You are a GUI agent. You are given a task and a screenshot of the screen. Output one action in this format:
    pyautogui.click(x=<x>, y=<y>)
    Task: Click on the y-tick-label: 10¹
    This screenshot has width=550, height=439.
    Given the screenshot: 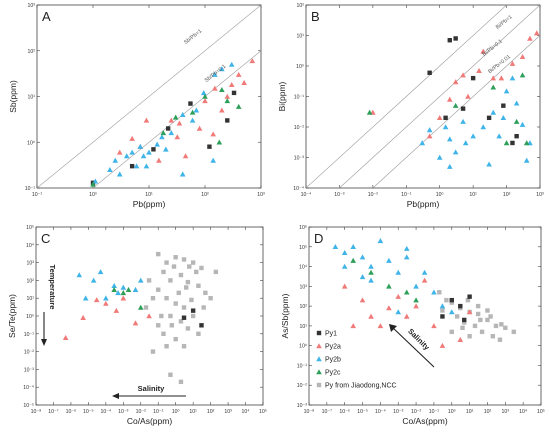 What is the action you would take?
    pyautogui.click(x=304, y=327)
    